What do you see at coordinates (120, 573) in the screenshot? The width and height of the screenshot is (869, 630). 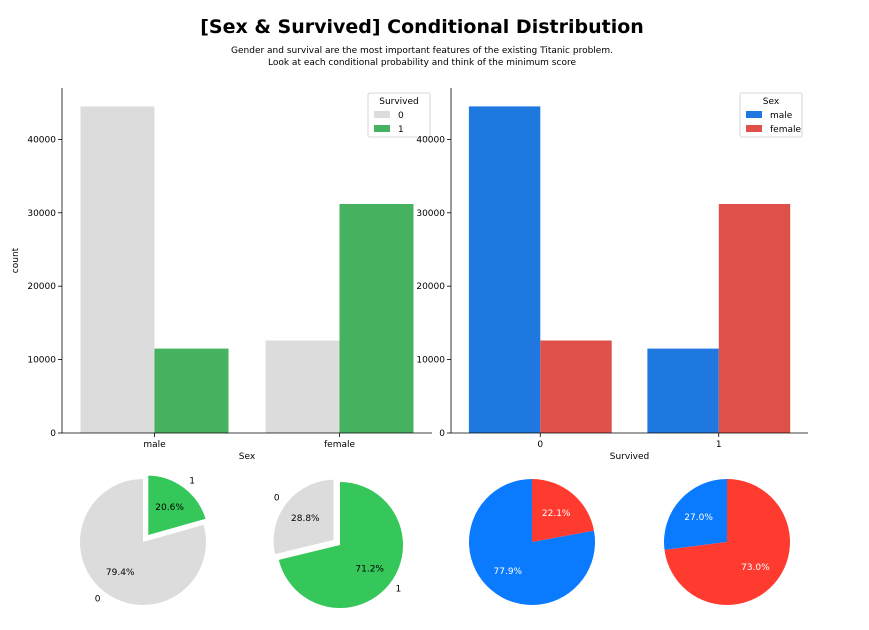 I see `pie-pct-label: 79.4%` at bounding box center [120, 573].